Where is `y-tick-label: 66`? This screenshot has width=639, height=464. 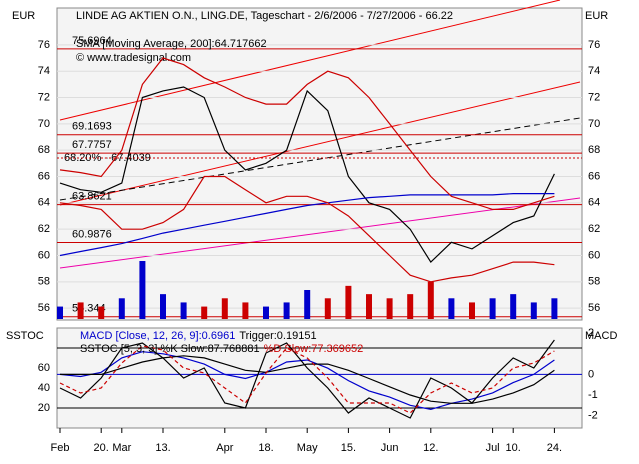
y-tick-label: 66 is located at coordinates (44, 176).